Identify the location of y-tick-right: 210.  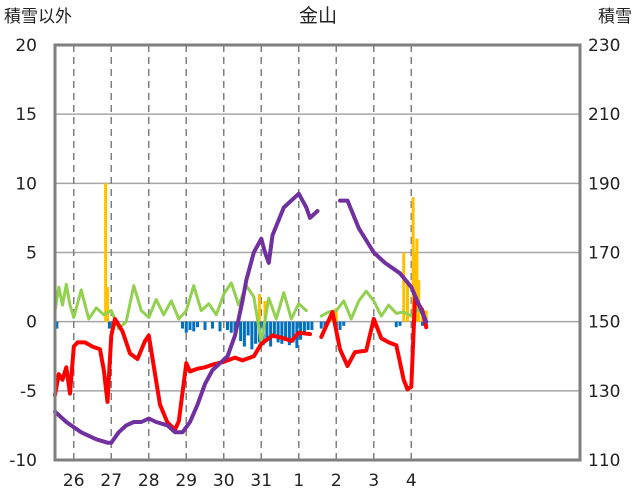
(604, 115).